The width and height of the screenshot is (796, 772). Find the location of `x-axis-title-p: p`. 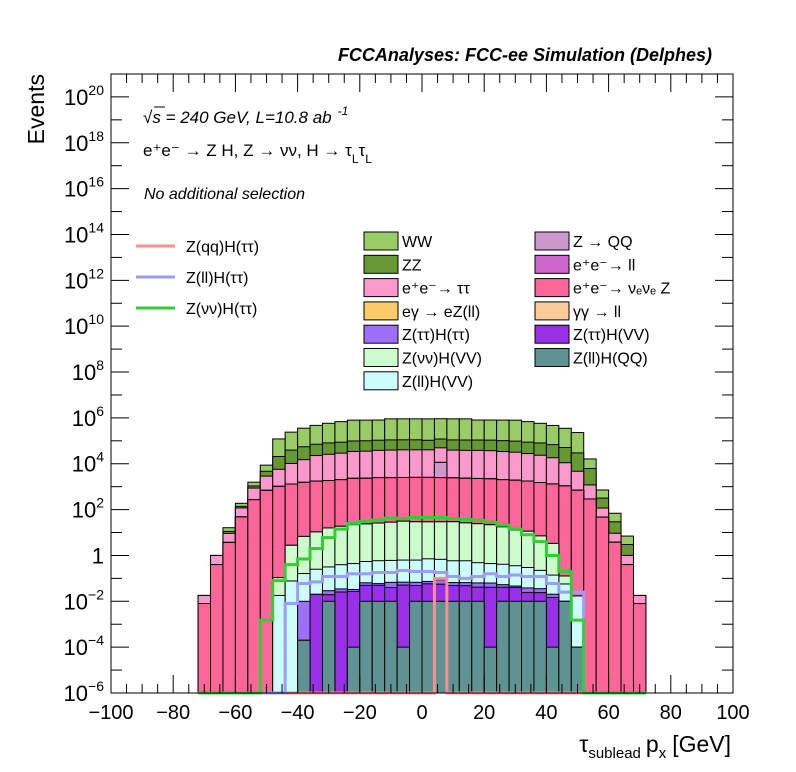

x-axis-title-p: p is located at coordinates (652, 744).